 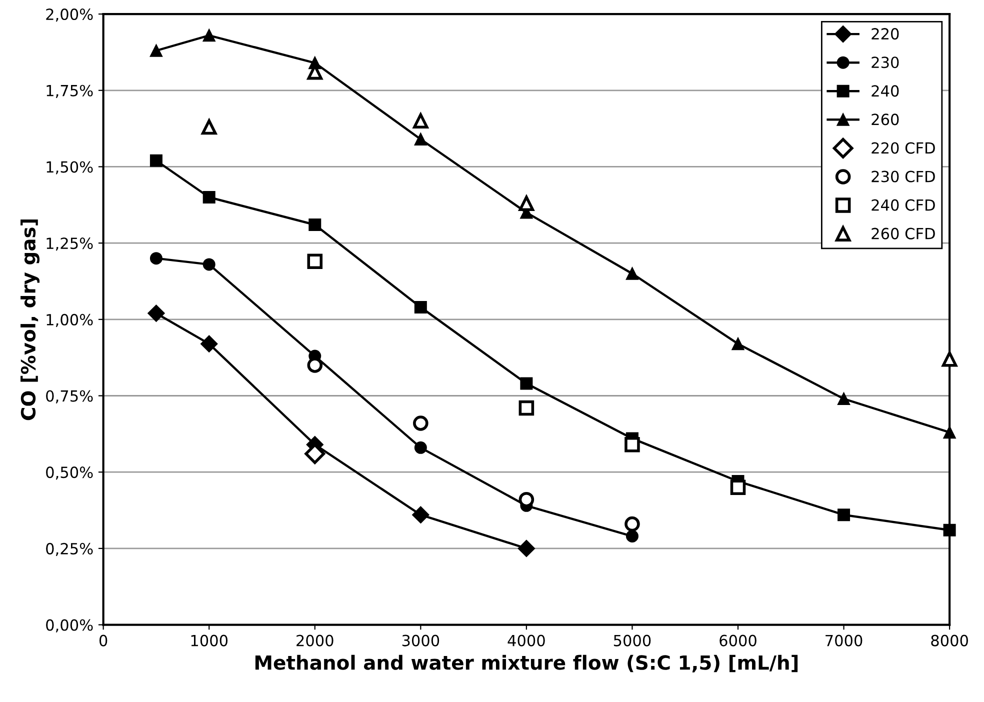 What do you see at coordinates (30, 319) in the screenshot?
I see `y-axis-title: CO [%vol, dry gas]` at bounding box center [30, 319].